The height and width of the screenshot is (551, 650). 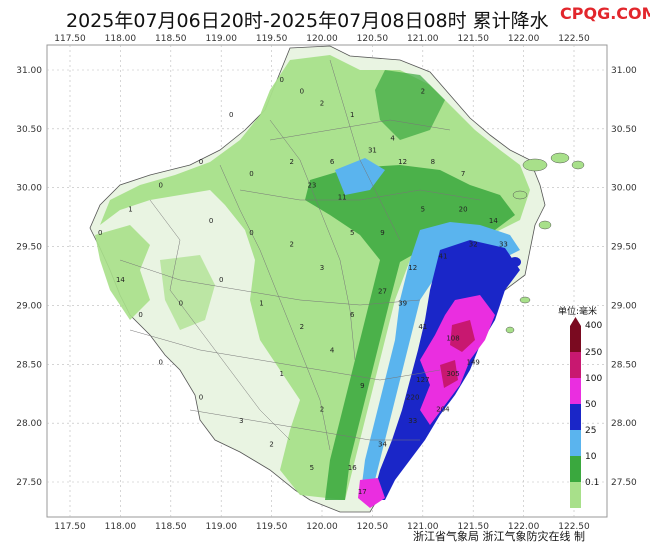 What do you see at coordinates (545, 243) in the screenshot?
I see `coastal-islands` at bounding box center [545, 243].